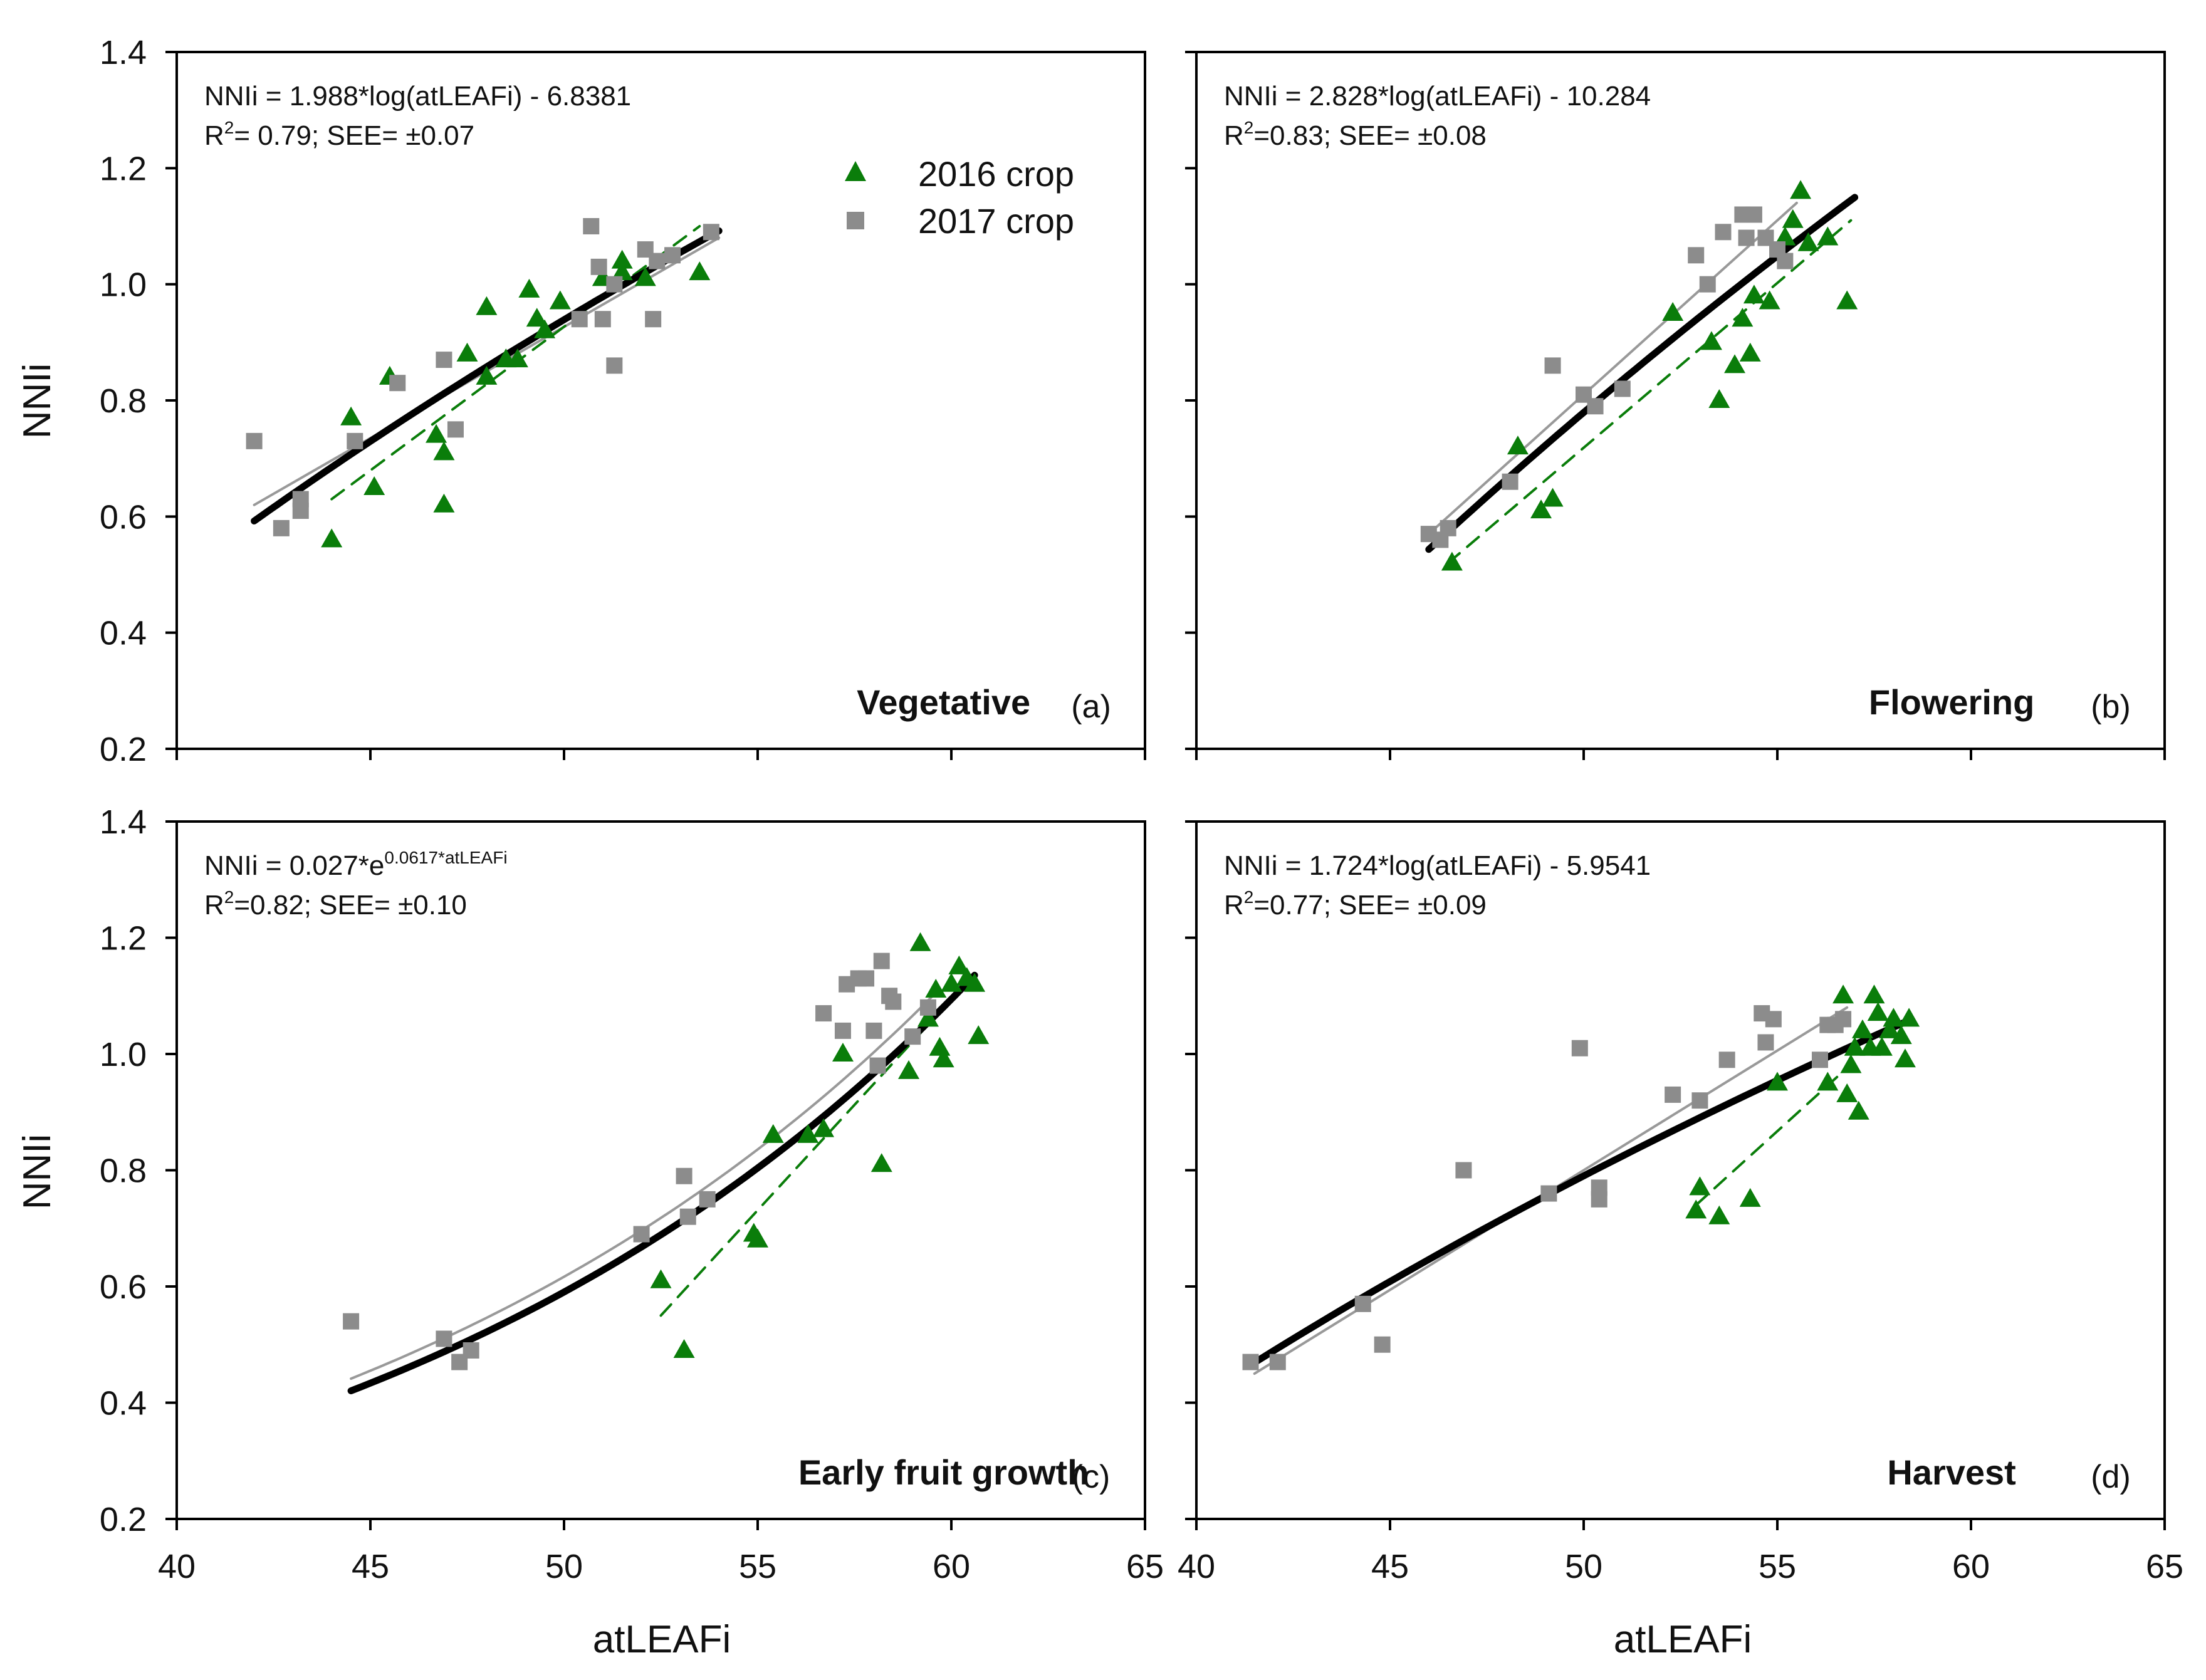  What do you see at coordinates (123, 634) in the screenshot?
I see `y-tick-label: 0.4` at bounding box center [123, 634].